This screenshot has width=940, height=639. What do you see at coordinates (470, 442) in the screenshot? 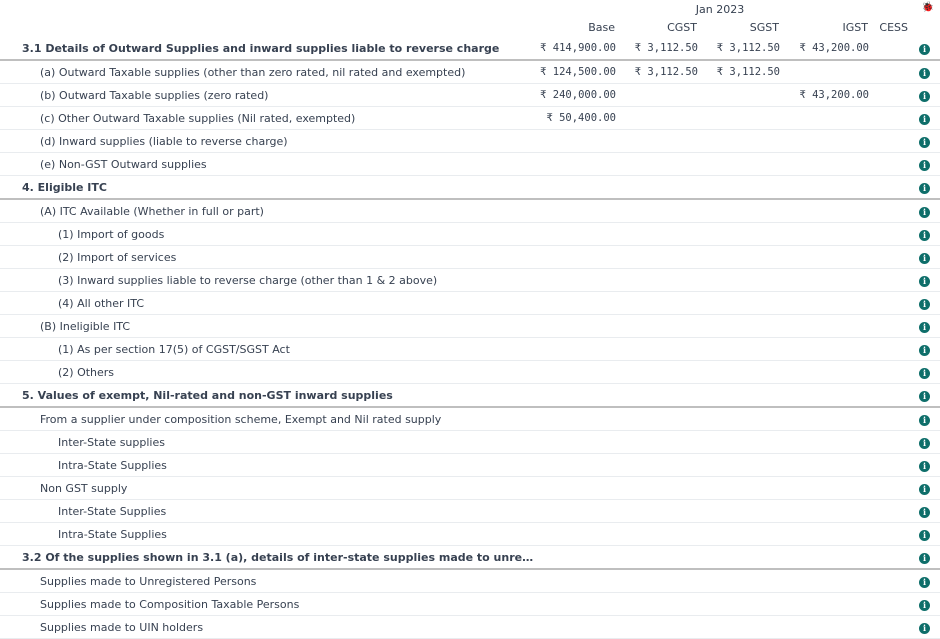
I see `table-row: Inter-State supplies i` at bounding box center [470, 442].